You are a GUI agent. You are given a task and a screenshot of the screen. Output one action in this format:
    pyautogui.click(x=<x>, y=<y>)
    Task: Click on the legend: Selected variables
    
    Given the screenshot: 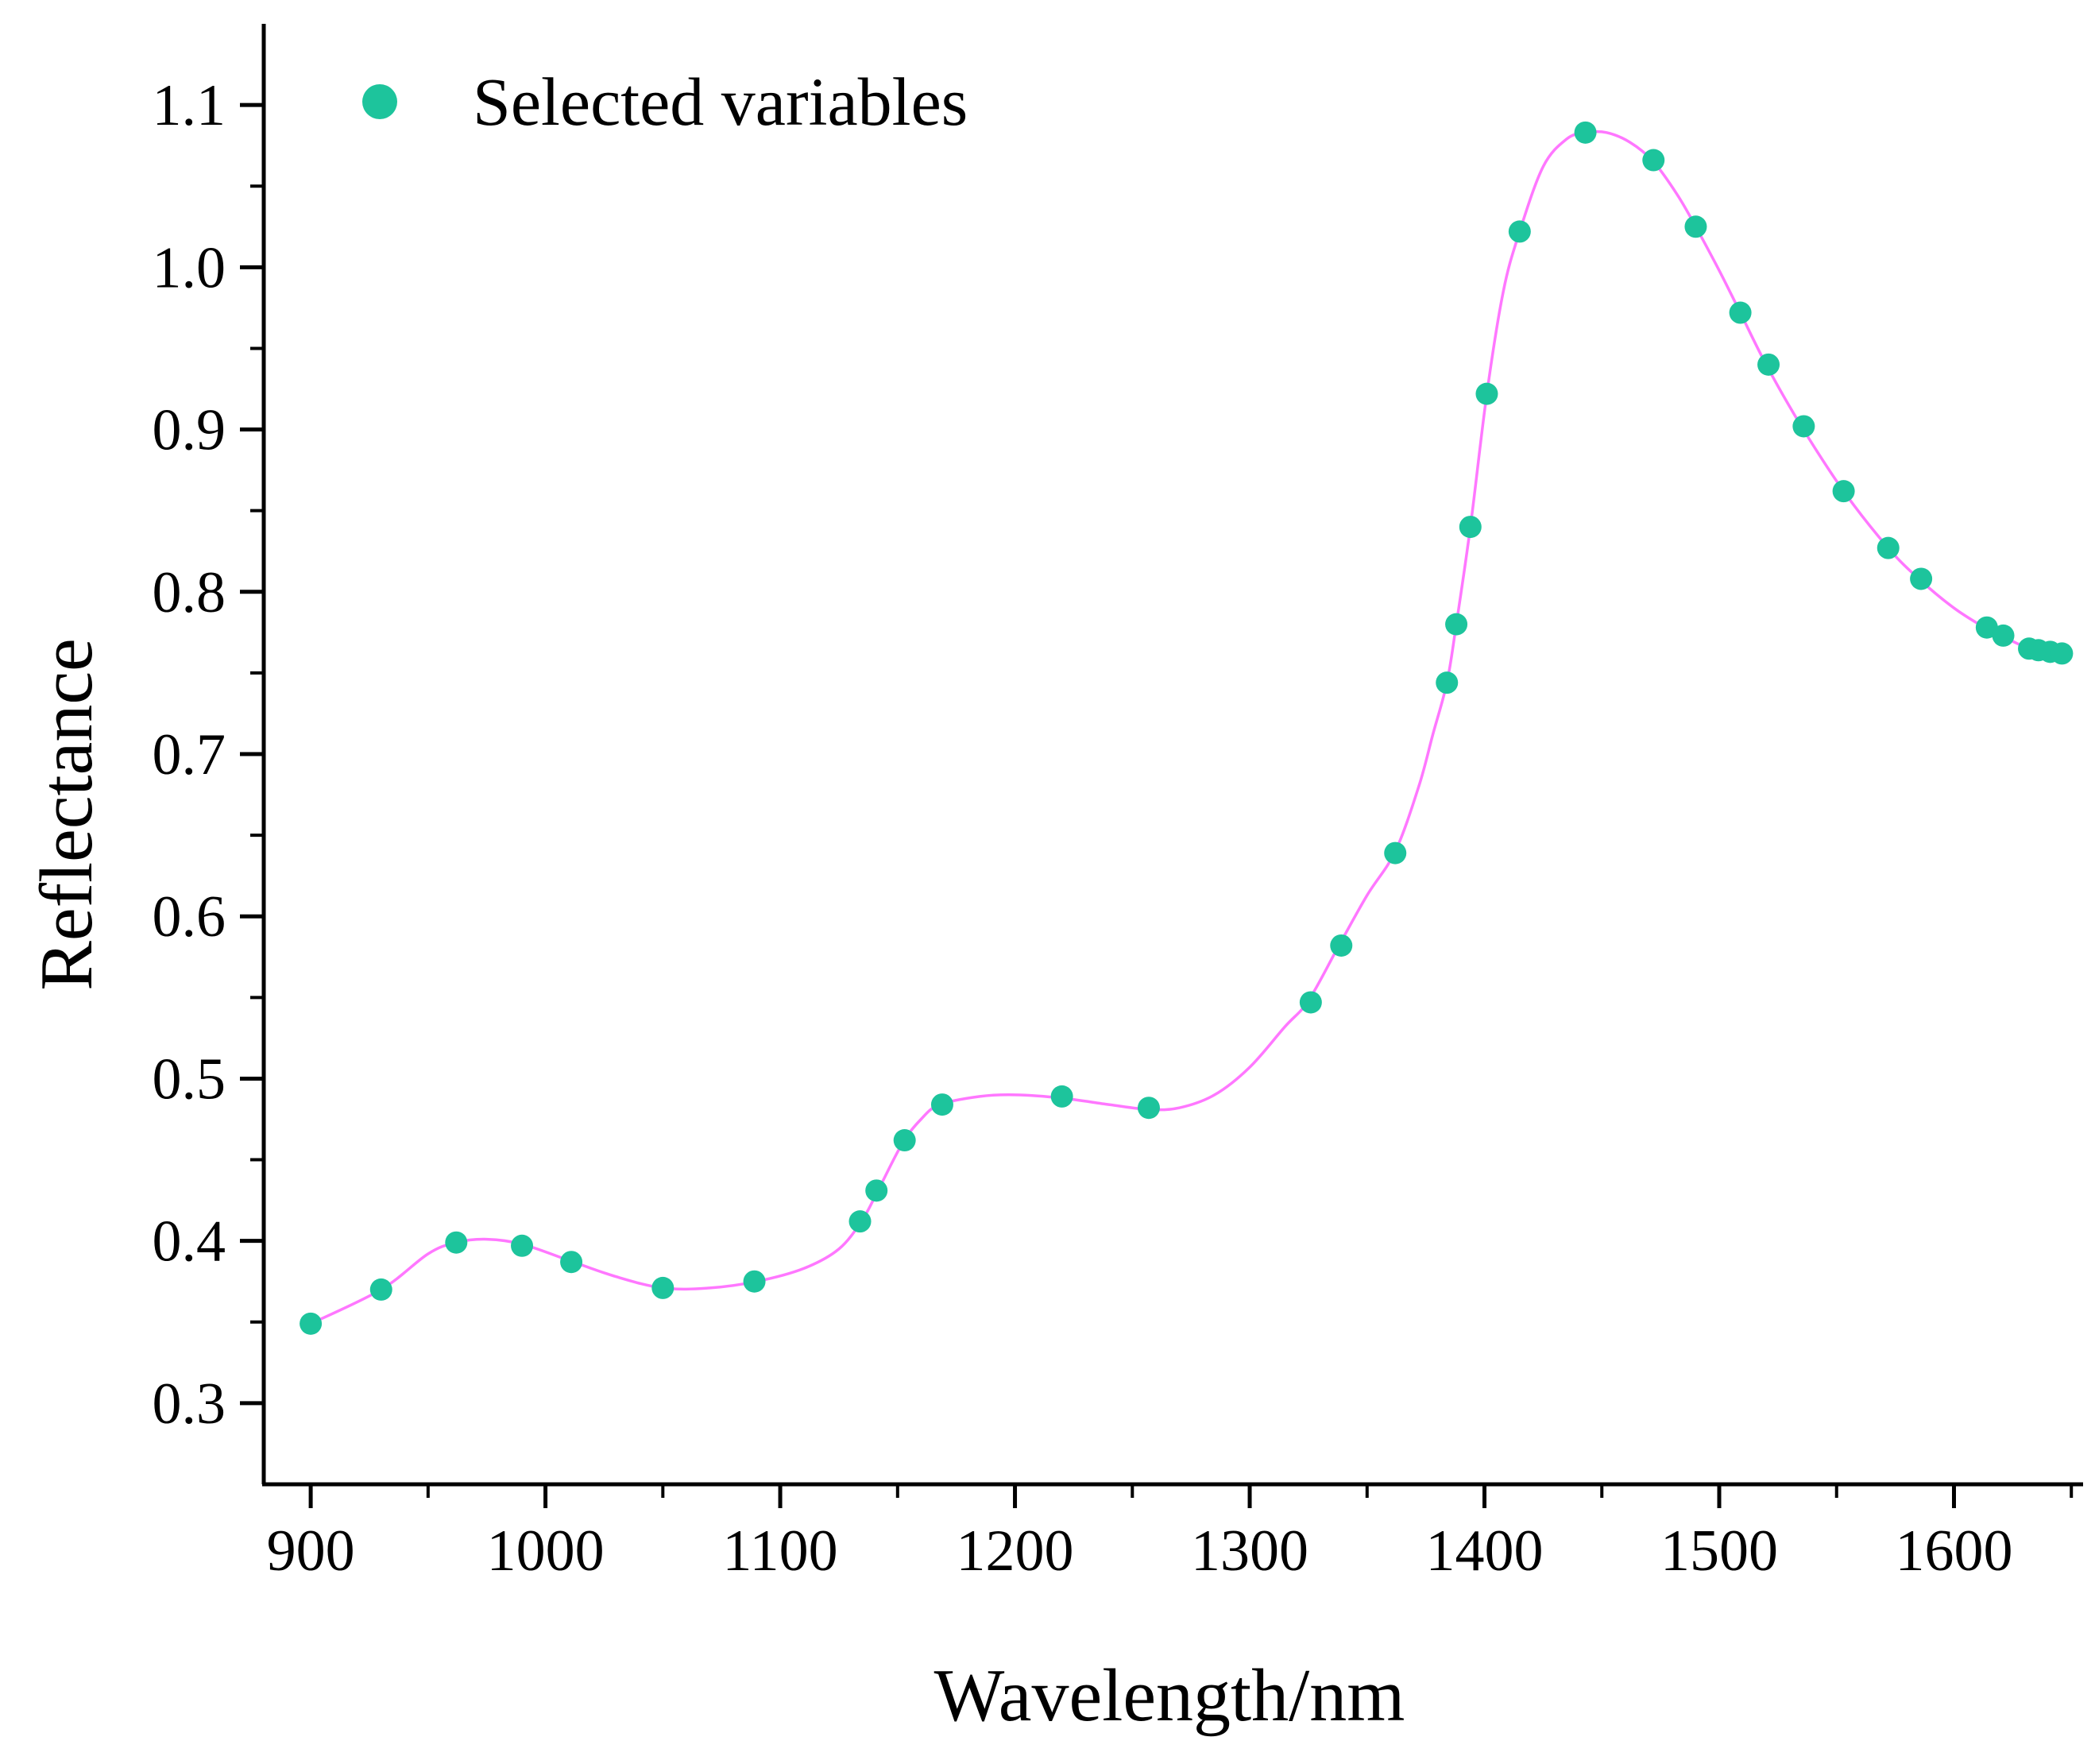 What is the action you would take?
    pyautogui.click(x=665, y=102)
    